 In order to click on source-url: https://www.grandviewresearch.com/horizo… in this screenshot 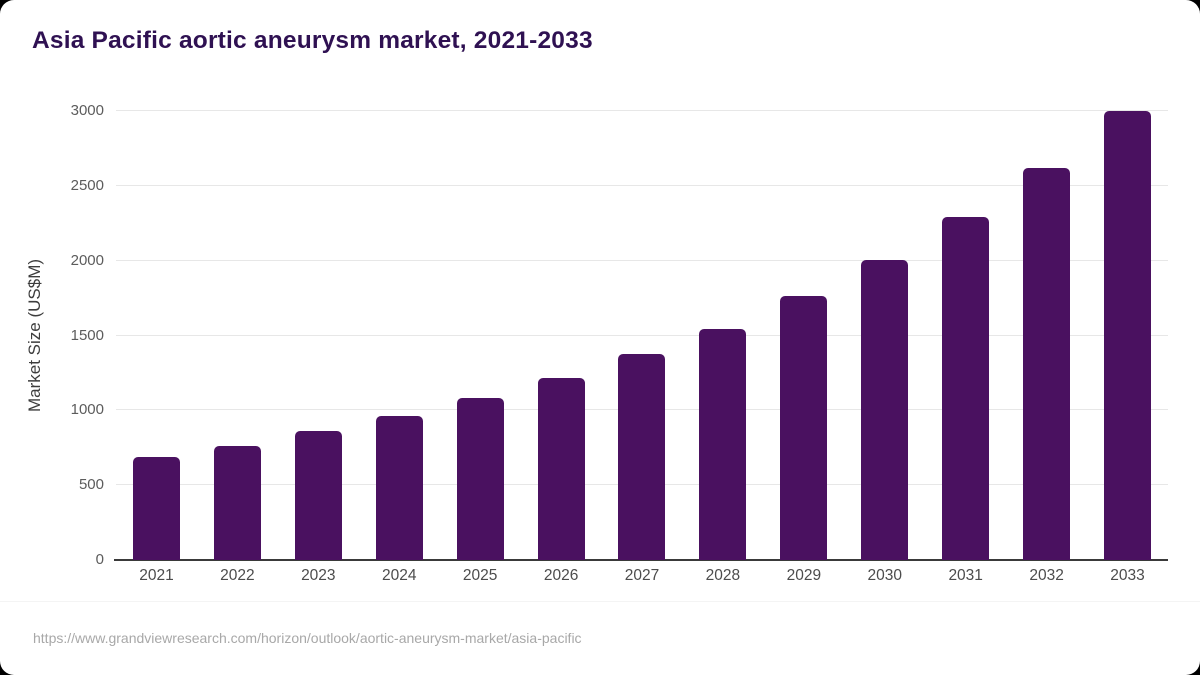, I will do `click(307, 638)`.